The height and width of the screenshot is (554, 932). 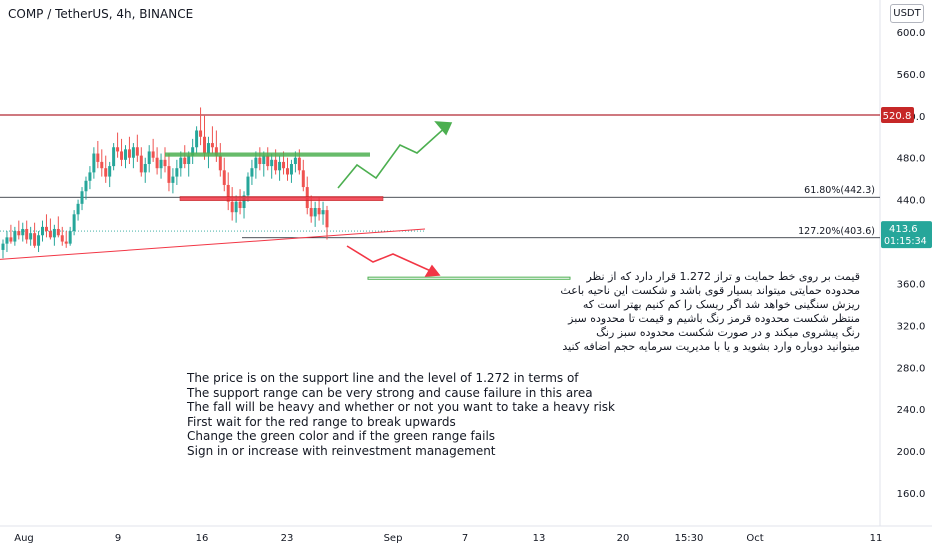 What do you see at coordinates (24, 538) in the screenshot?
I see `x-tick-label: Aug` at bounding box center [24, 538].